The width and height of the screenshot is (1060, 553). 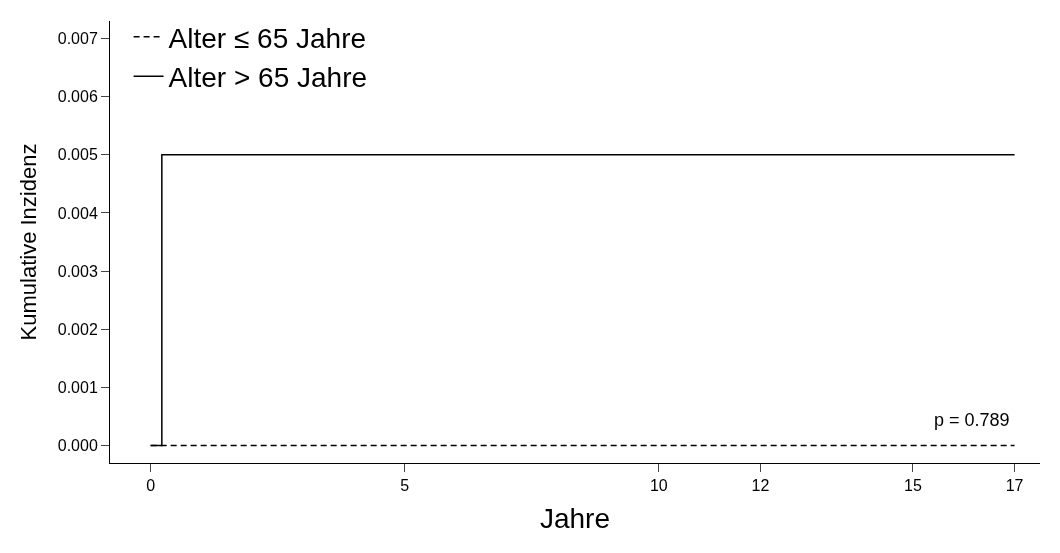 I want to click on legend-label: Alter > 65 Jahre, so click(x=268, y=78).